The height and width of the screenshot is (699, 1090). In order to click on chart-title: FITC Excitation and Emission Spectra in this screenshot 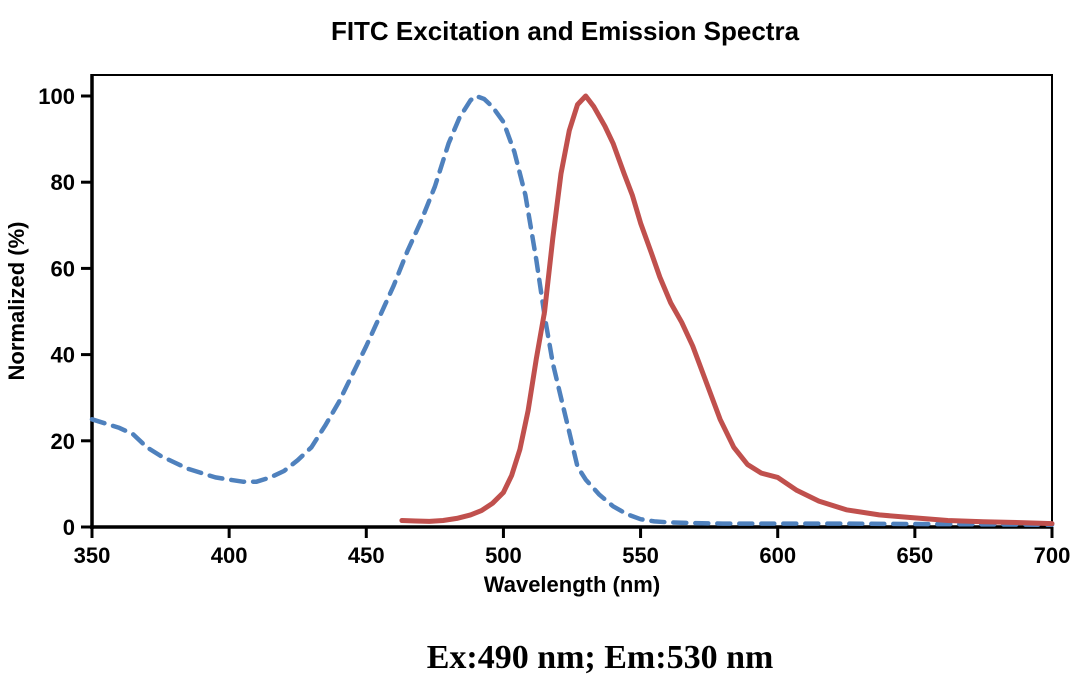, I will do `click(565, 31)`.